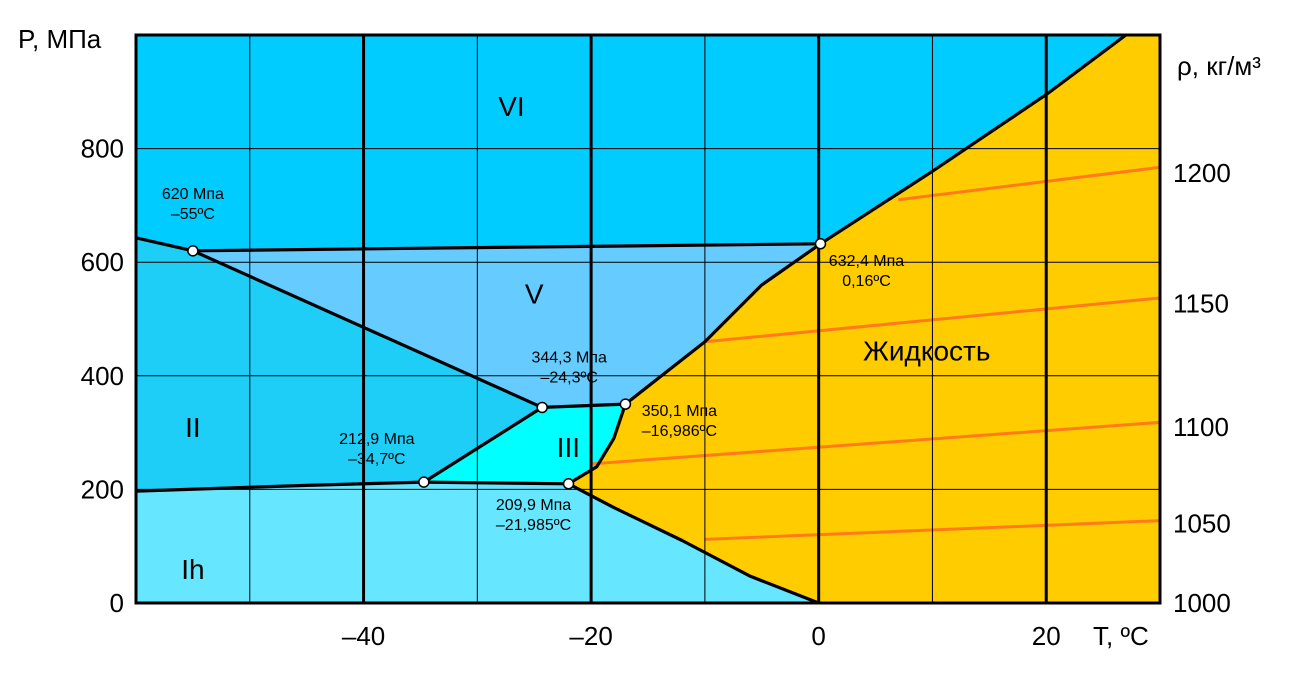  Describe the element at coordinates (376, 439) in the screenshot. I see `triple-point-pressure-label: 212,9 Мпа` at that location.